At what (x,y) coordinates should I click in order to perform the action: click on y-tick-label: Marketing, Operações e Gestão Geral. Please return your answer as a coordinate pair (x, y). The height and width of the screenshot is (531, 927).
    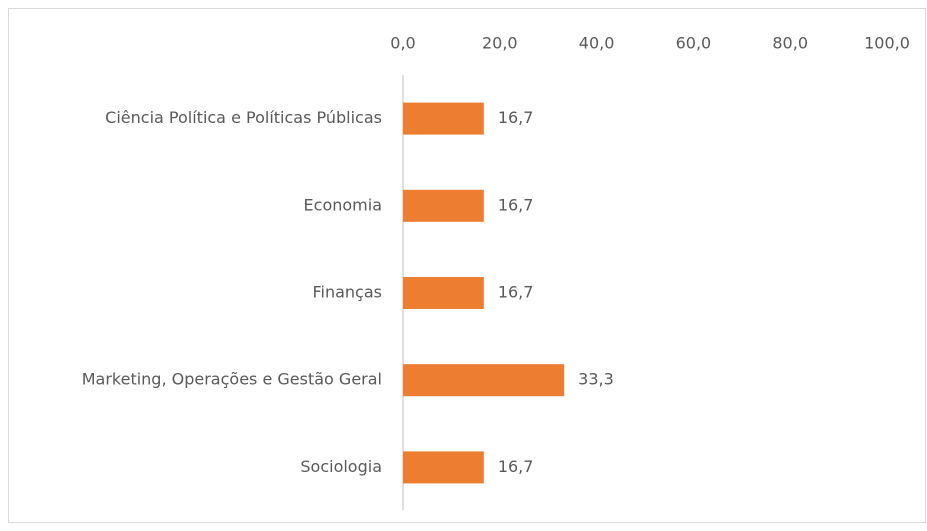
    Looking at the image, I should click on (232, 379).